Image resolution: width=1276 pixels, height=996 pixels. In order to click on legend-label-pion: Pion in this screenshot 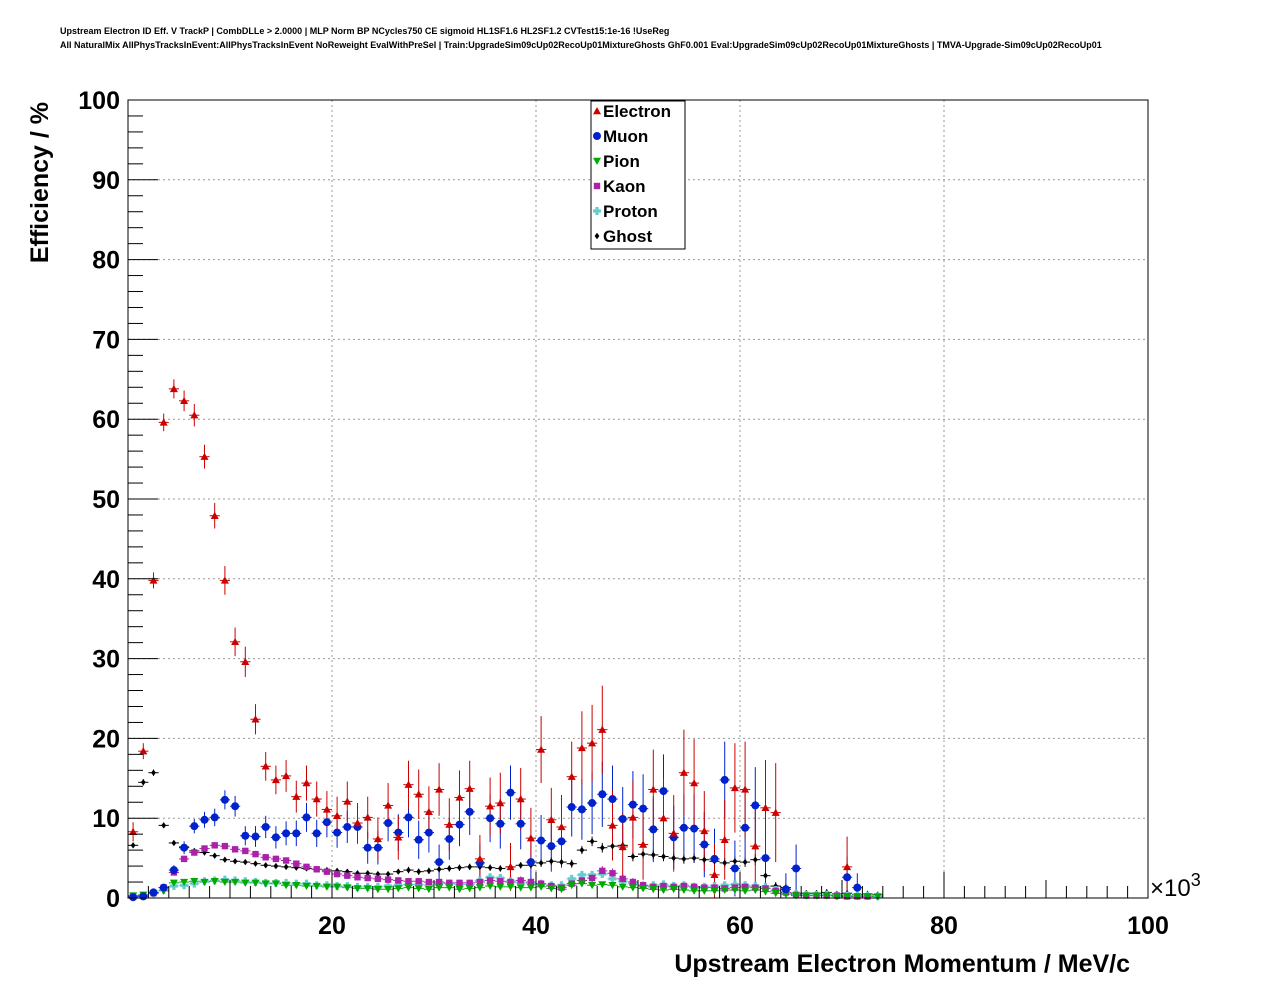, I will do `click(621, 161)`.